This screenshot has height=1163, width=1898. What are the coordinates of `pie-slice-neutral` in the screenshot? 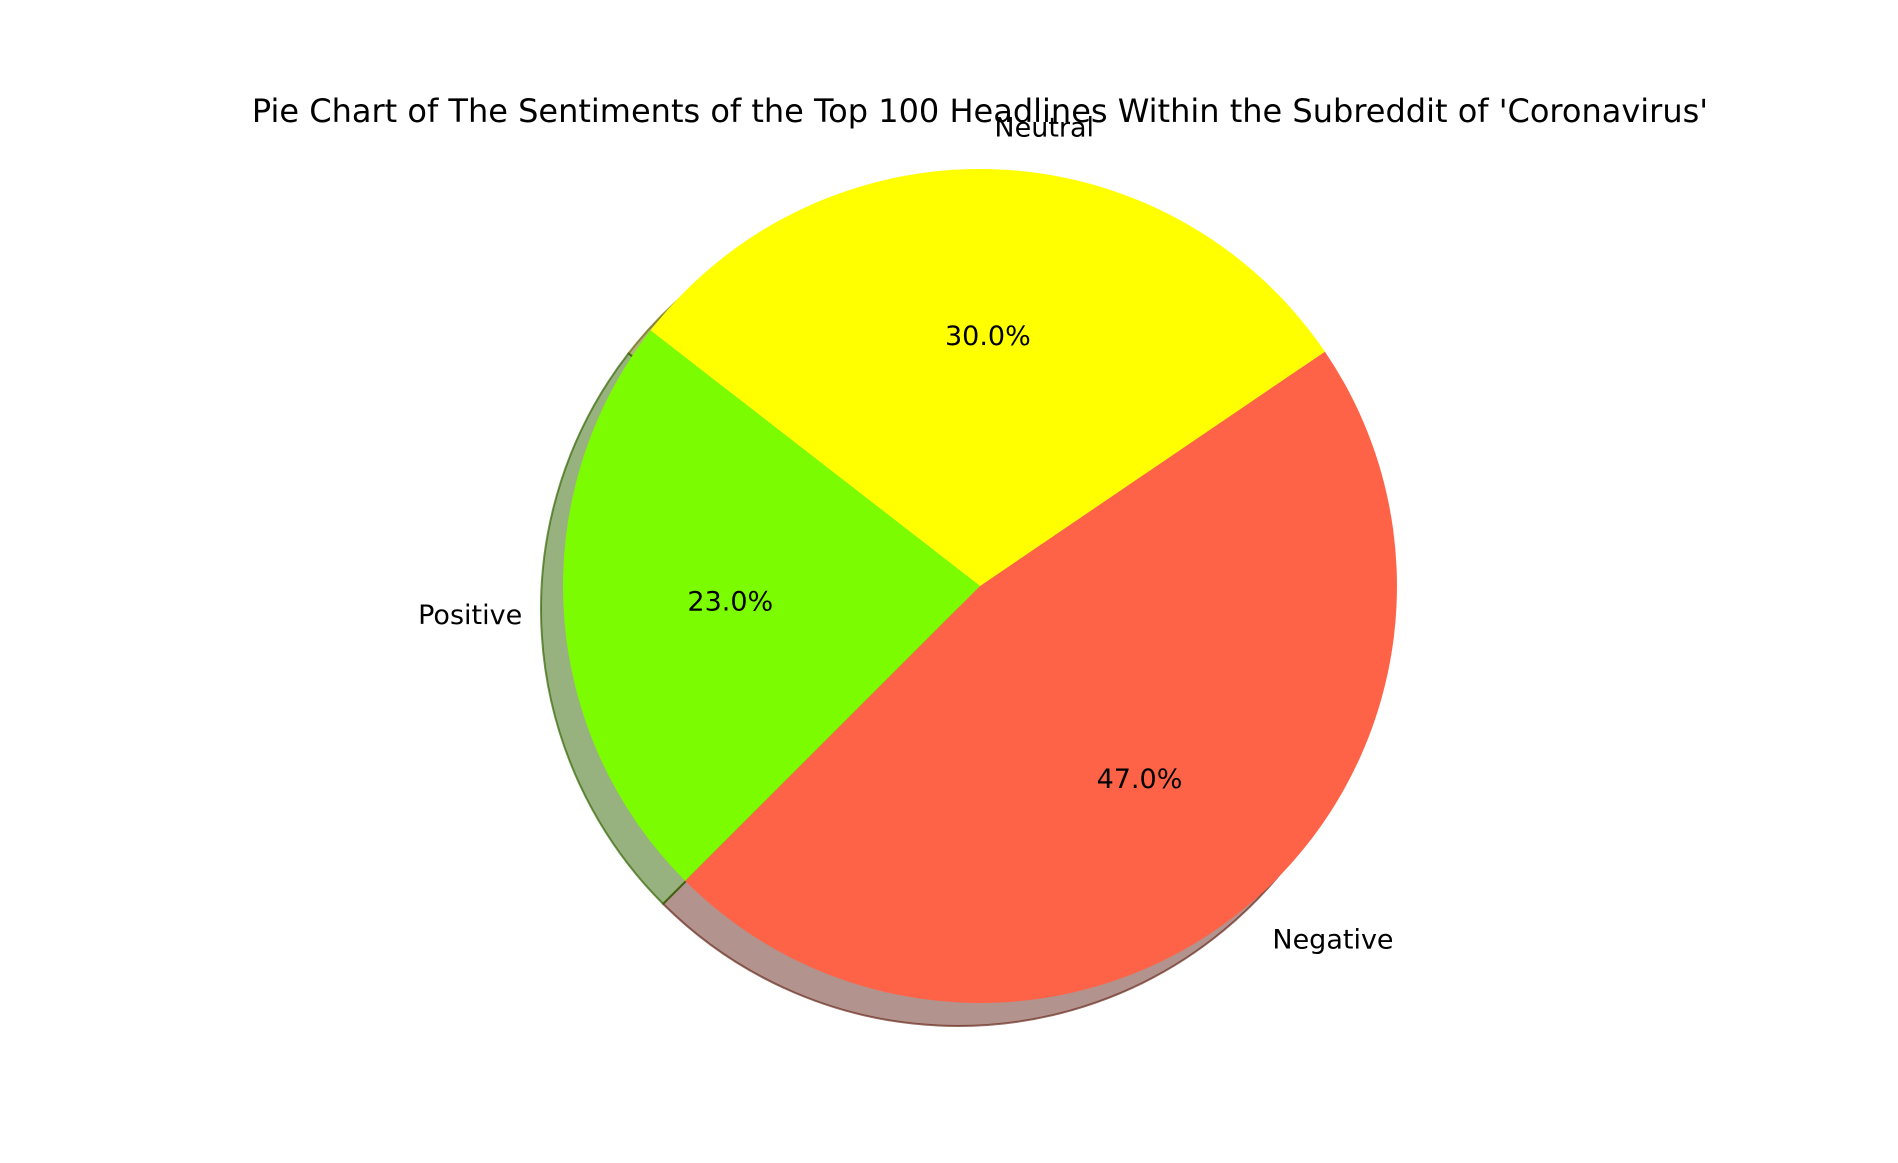 It's located at (987, 377).